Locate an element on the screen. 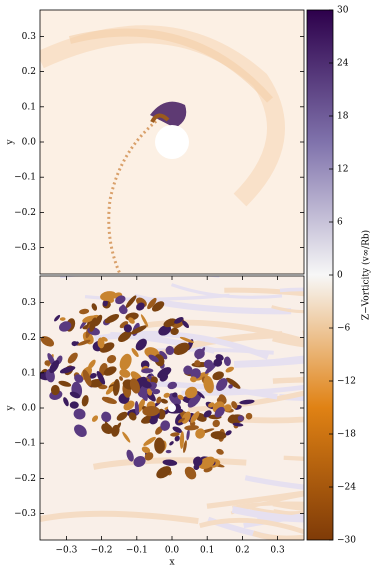 The width and height of the screenshot is (374, 573). body is located at coordinates (172, 408).